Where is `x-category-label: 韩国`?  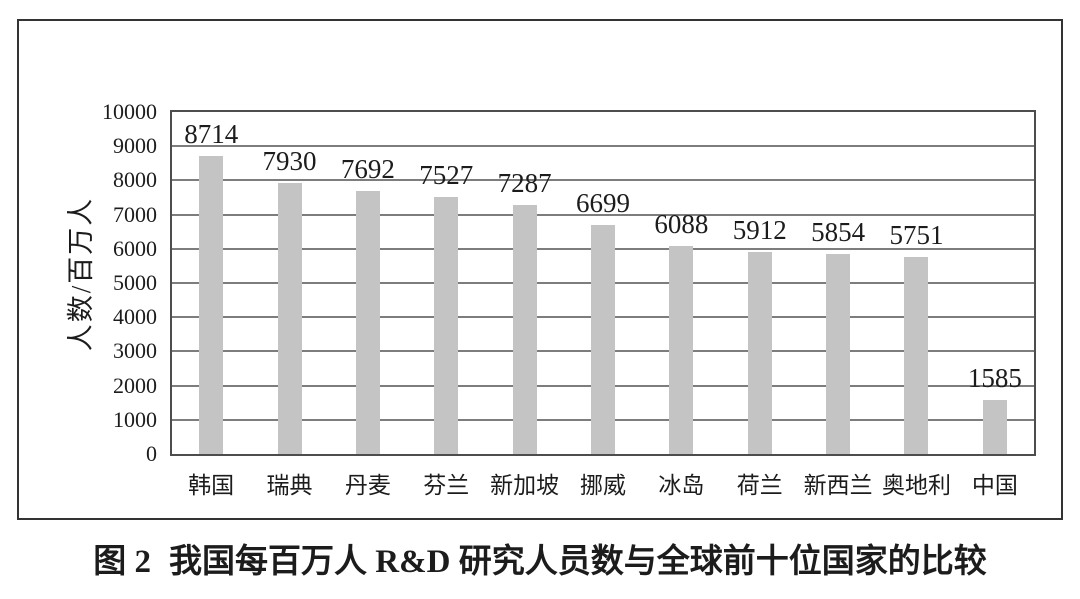 x-category-label: 韩国 is located at coordinates (211, 485).